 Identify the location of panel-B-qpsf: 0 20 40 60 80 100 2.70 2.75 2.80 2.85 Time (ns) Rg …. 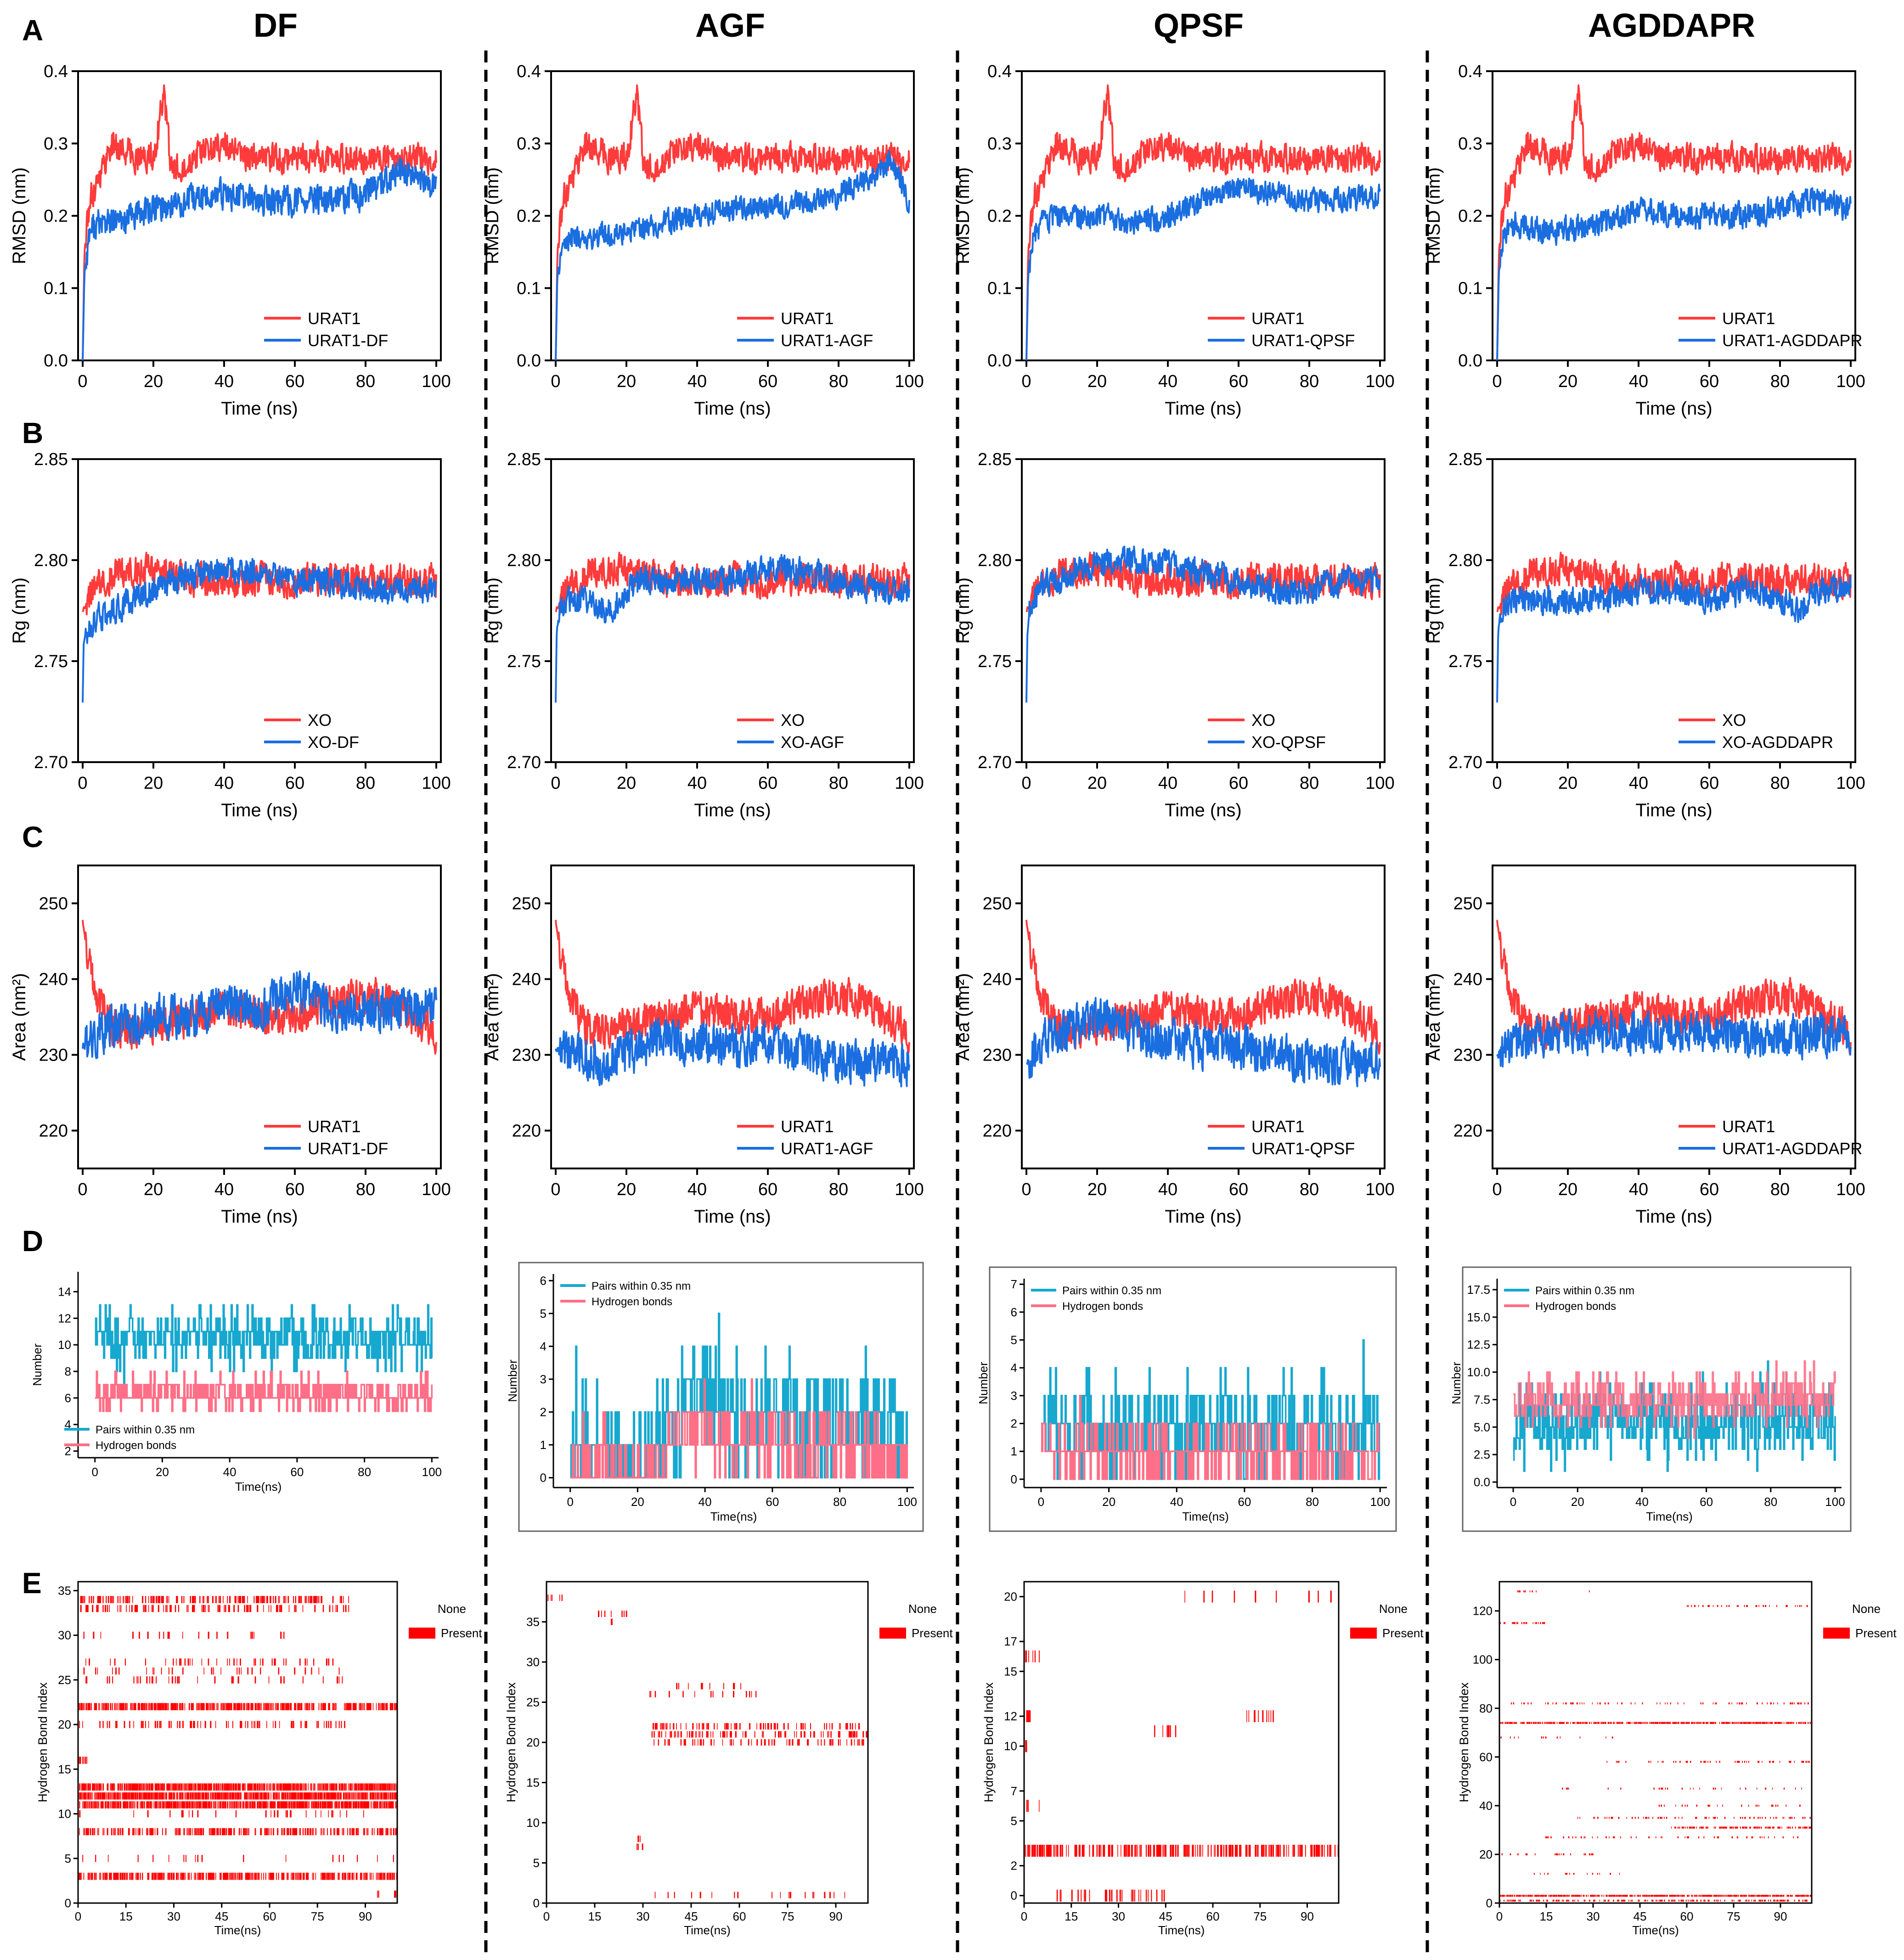
(1174, 635).